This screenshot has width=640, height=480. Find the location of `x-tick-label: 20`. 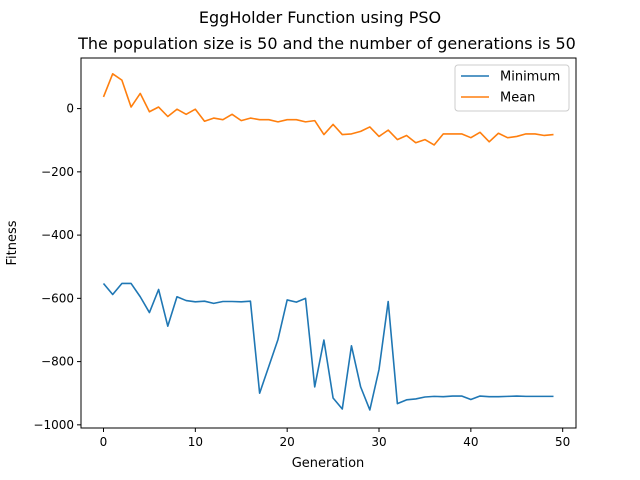

x-tick-label: 20 is located at coordinates (287, 442).